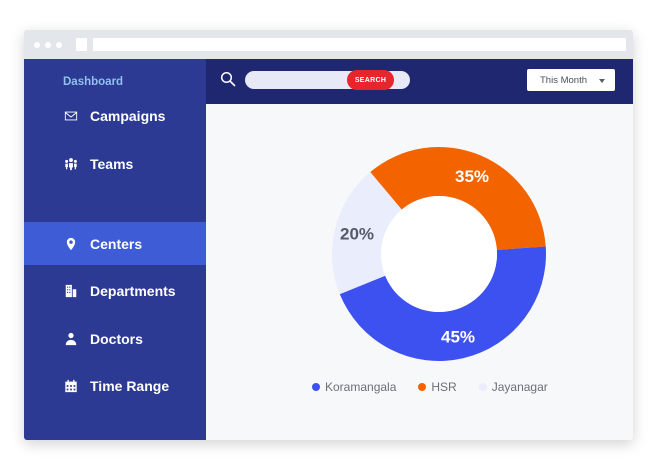 This screenshot has height=470, width=660. I want to click on sidebar-item-centers: Centers, so click(115, 243).